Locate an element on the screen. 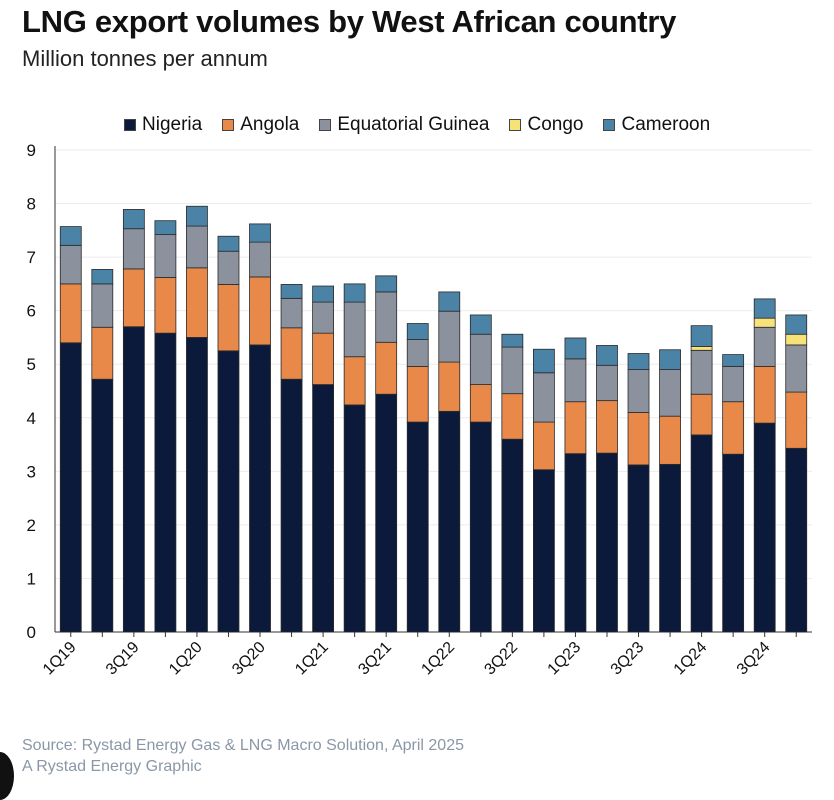  x-tick-label: 1Q21 is located at coordinates (312, 659).